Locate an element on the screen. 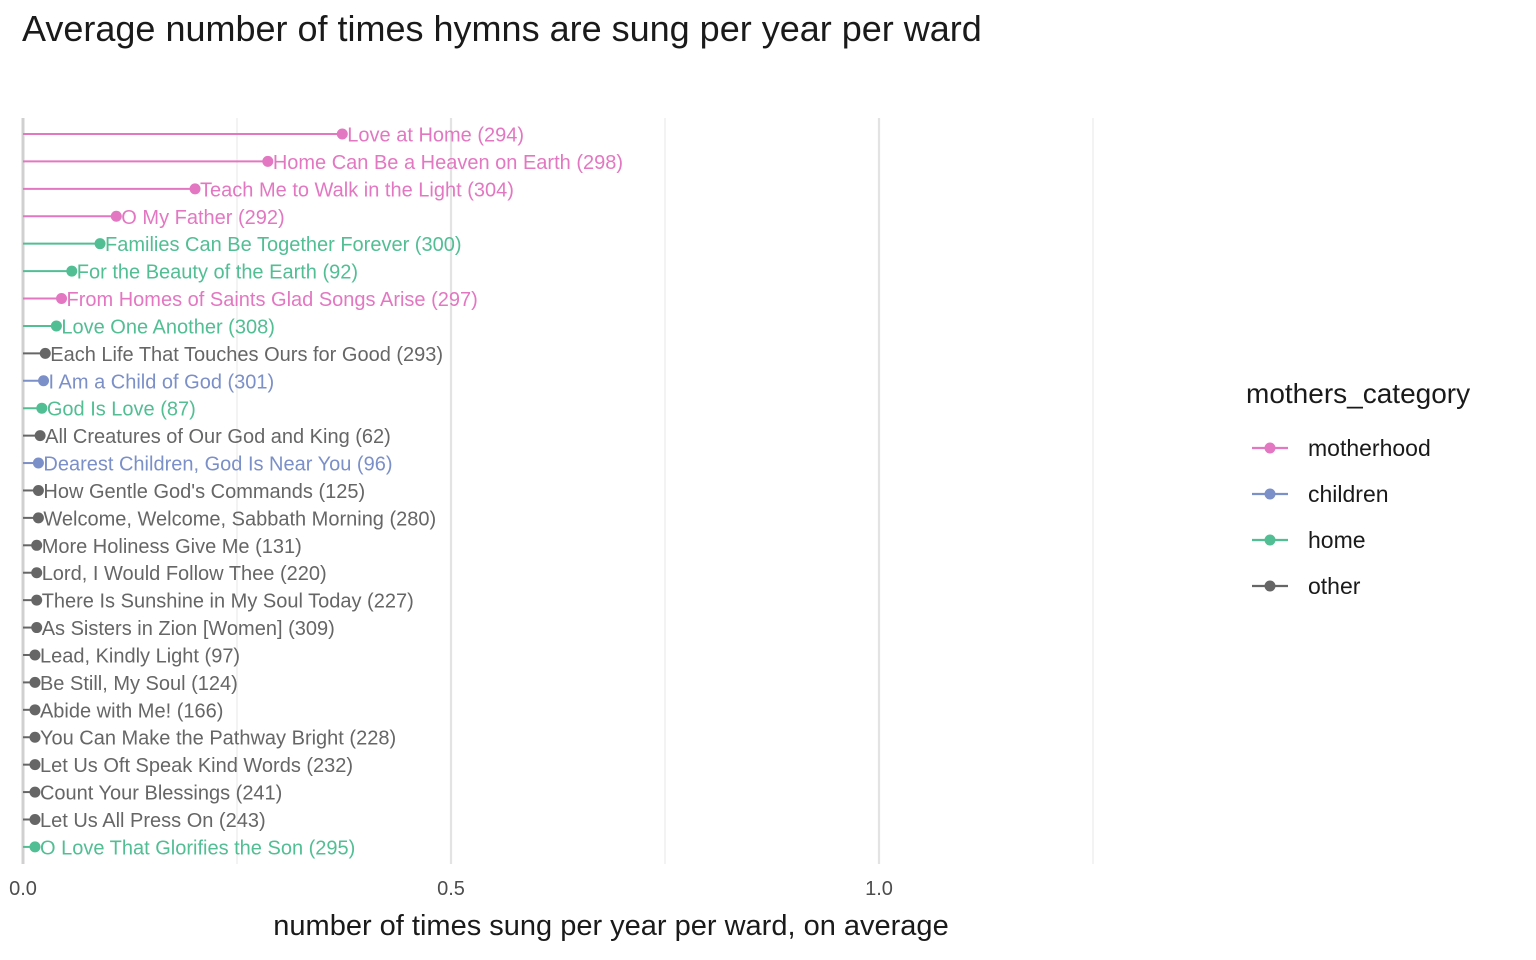 The width and height of the screenshot is (1536, 960). point-label: Be Still, My Soul (124) is located at coordinates (139, 684).